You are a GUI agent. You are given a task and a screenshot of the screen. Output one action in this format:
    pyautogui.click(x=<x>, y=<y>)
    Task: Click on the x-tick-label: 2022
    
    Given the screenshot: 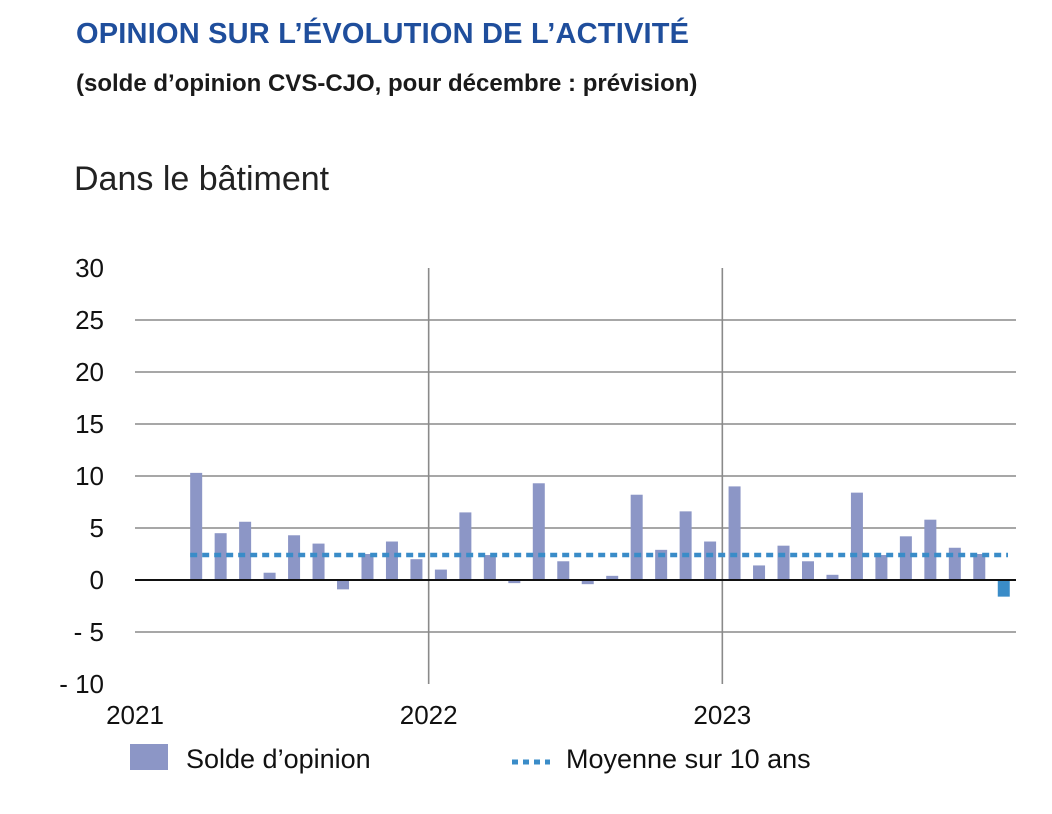 What is the action you would take?
    pyautogui.click(x=429, y=715)
    